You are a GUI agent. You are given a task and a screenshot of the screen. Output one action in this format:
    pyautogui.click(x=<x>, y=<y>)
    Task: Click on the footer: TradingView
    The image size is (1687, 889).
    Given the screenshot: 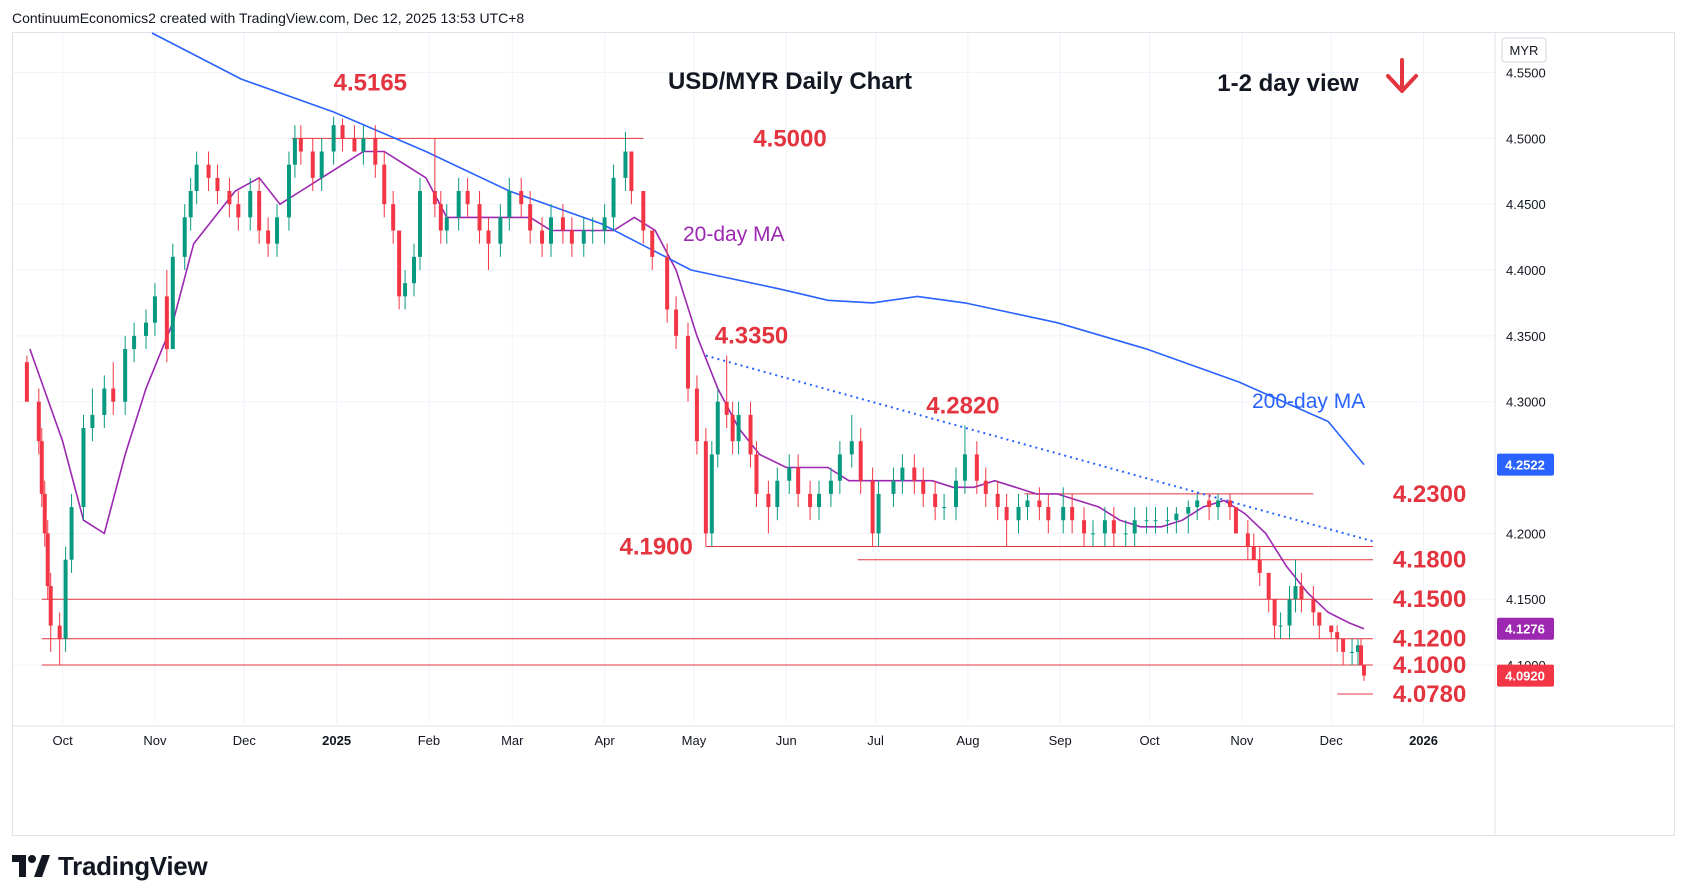 What is the action you would take?
    pyautogui.click(x=110, y=866)
    